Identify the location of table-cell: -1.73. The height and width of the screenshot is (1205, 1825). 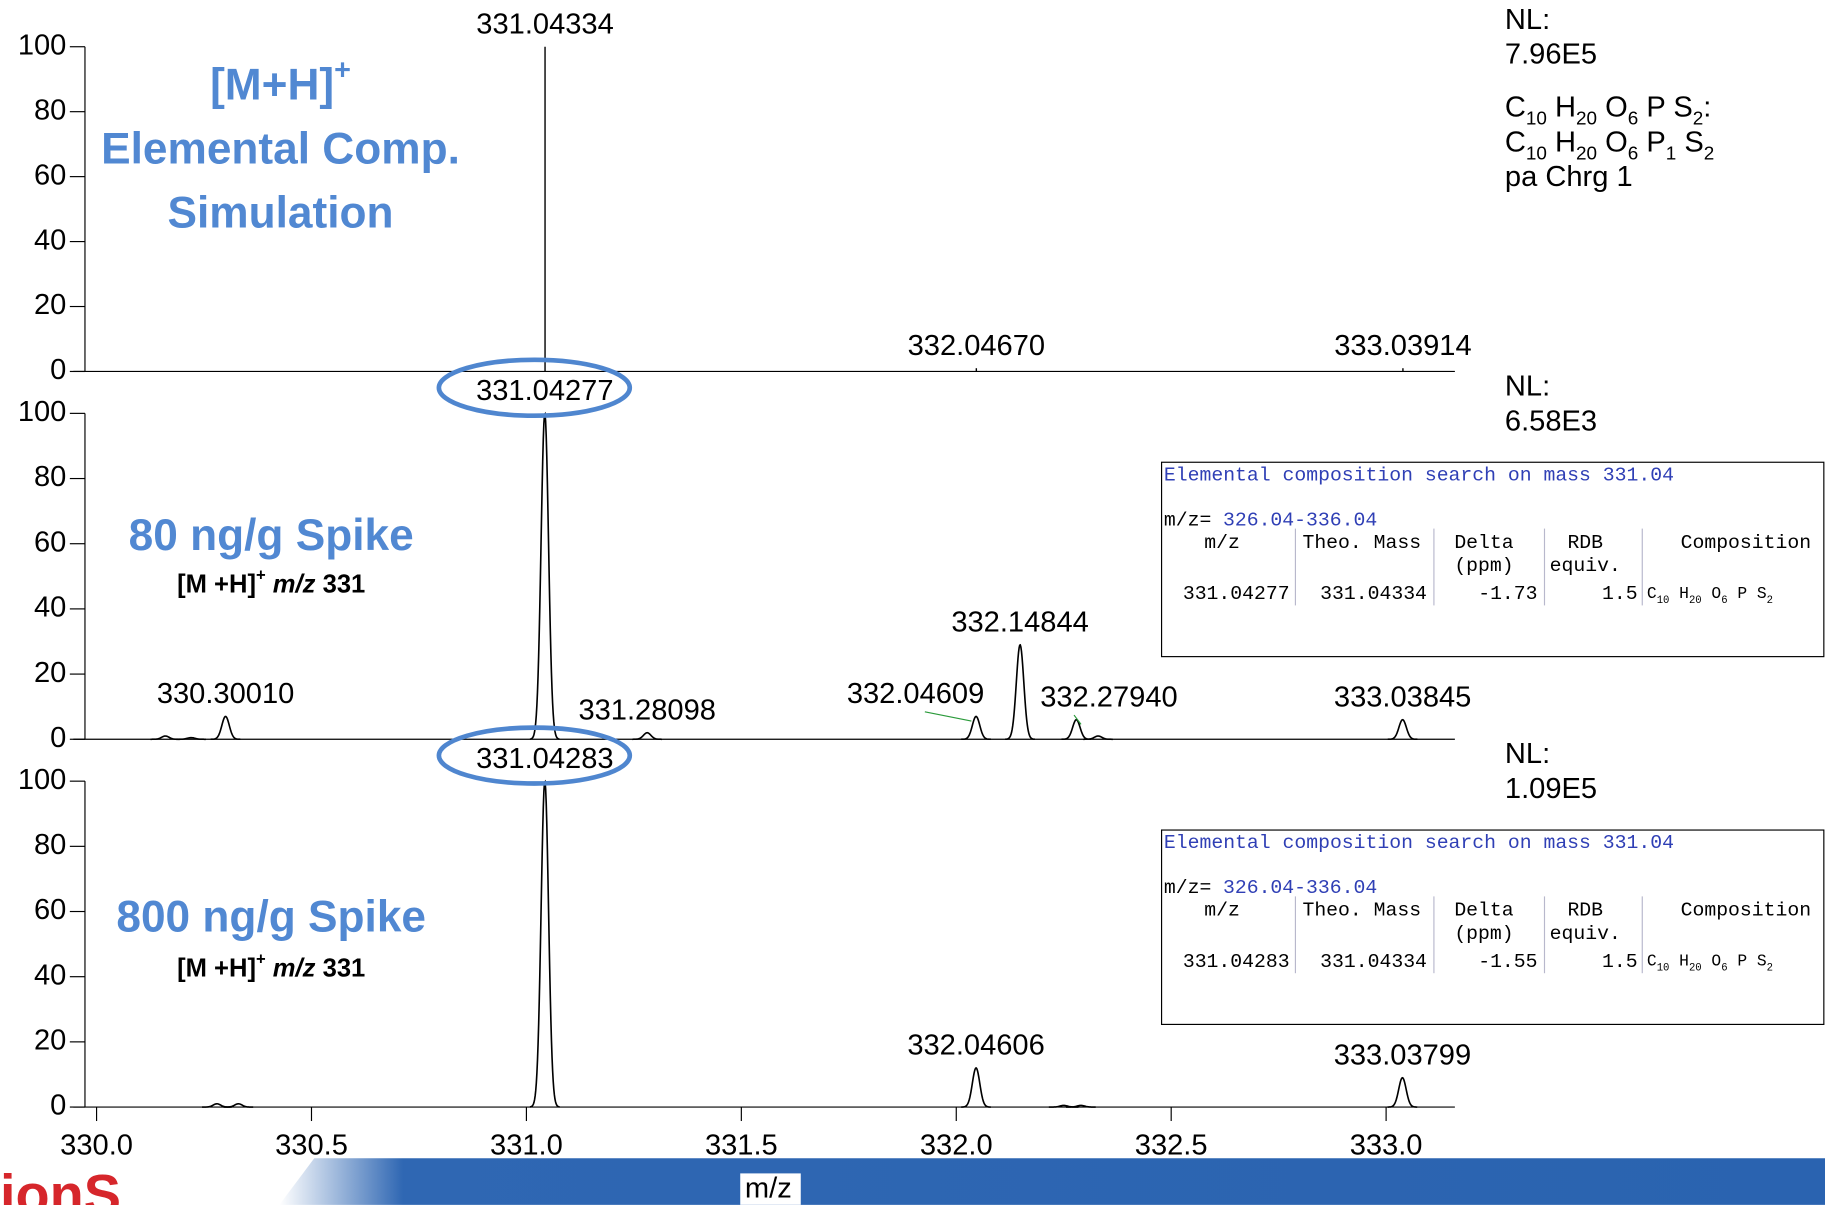
(1507, 594).